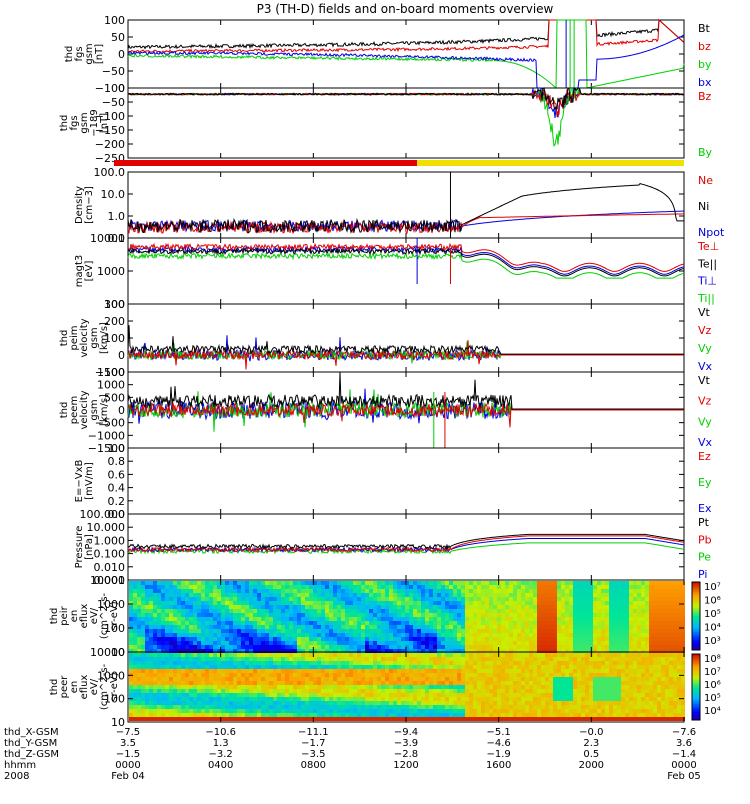 The width and height of the screenshot is (750, 804). What do you see at coordinates (705, 348) in the screenshot?
I see `legend-entry: Vy` at bounding box center [705, 348].